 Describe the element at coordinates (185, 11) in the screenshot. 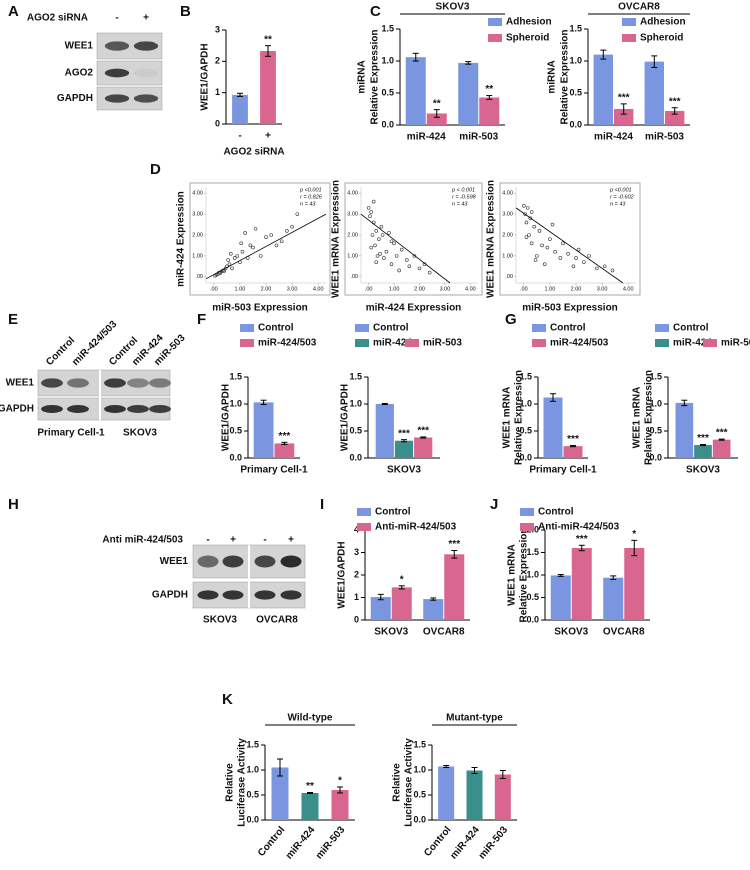

I see `panel-letter: B` at that location.